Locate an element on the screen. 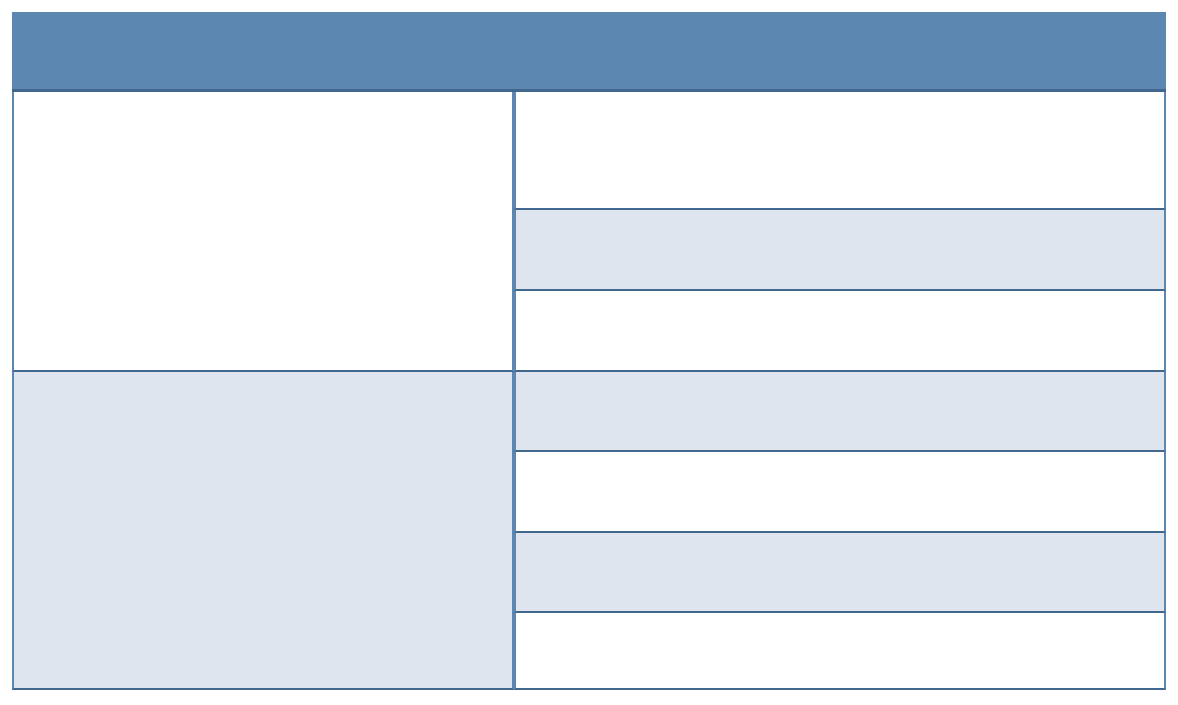  header-cell-right is located at coordinates (840, 50).